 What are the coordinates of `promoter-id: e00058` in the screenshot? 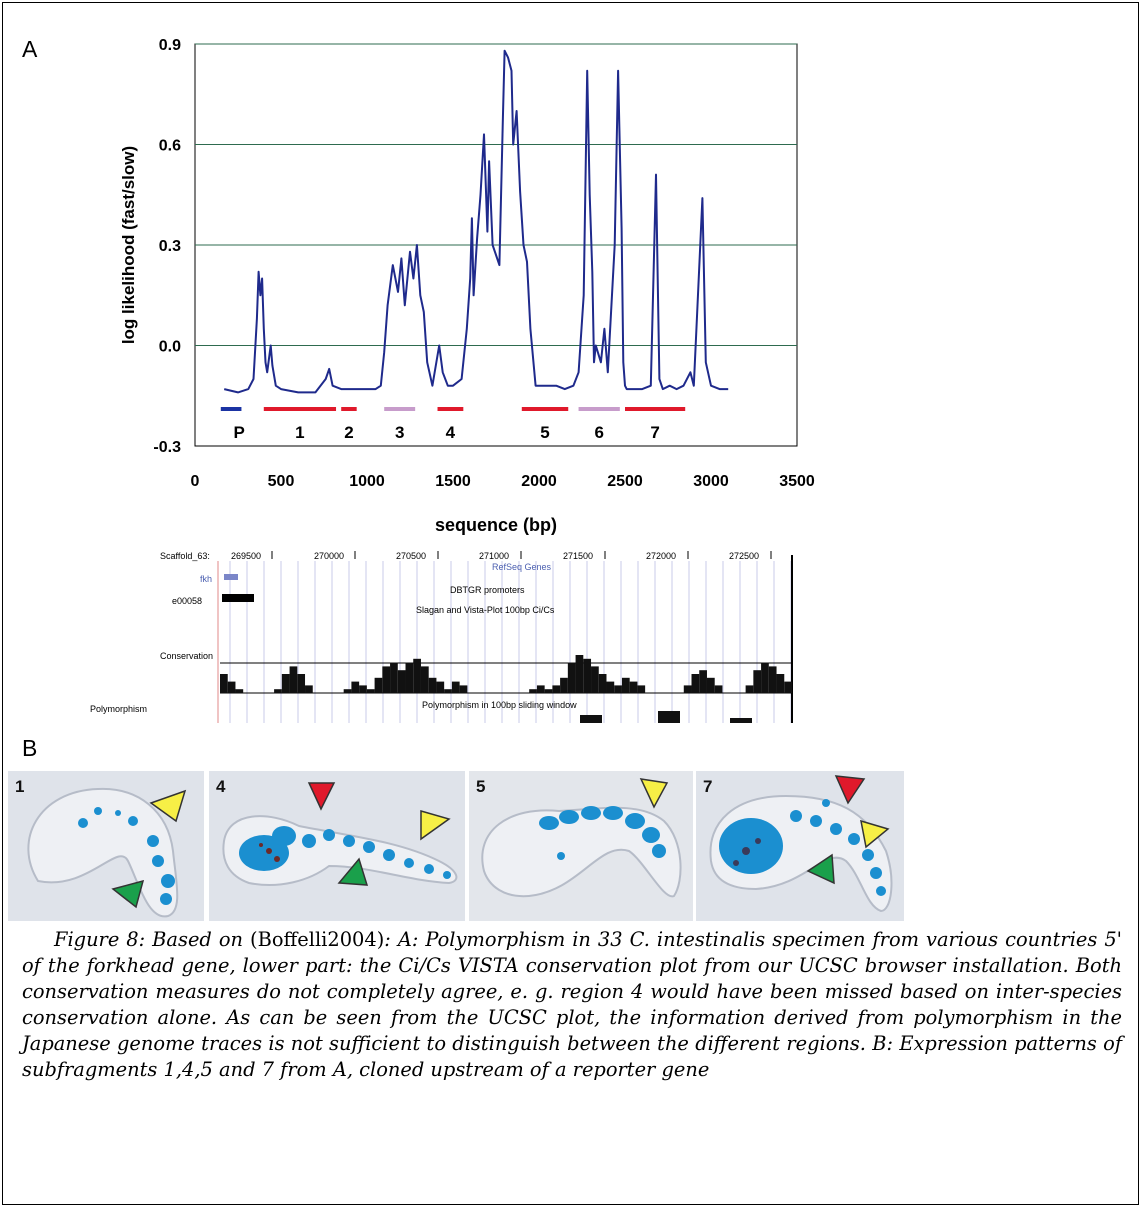 It's located at (187, 601).